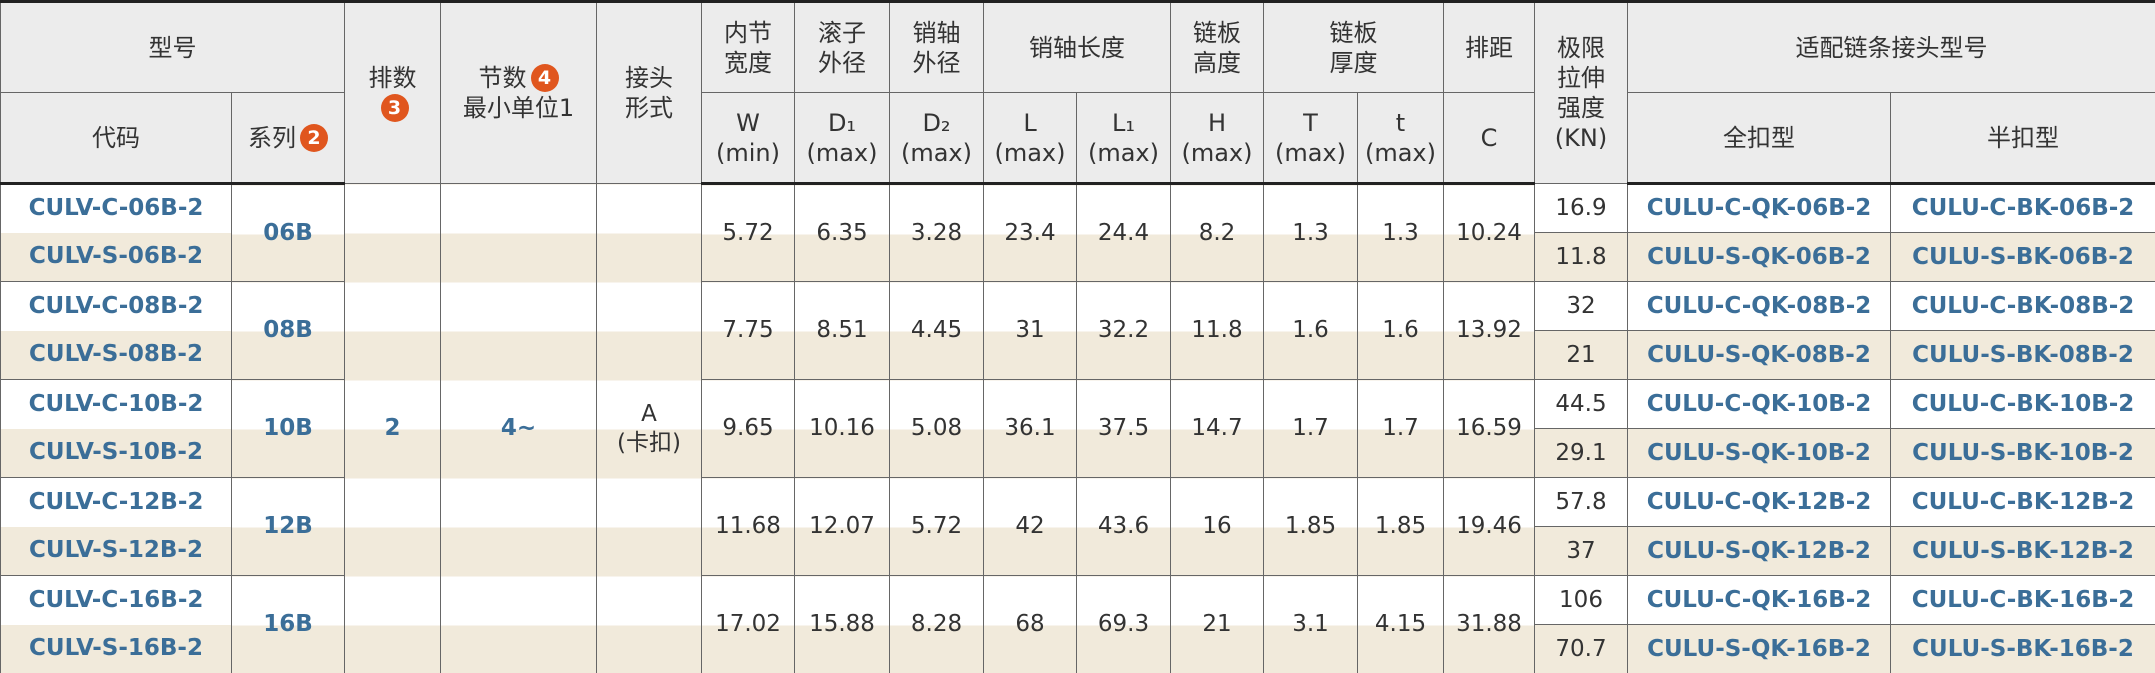 This screenshot has width=2155, height=673. Describe the element at coordinates (1310, 428) in the screenshot. I see `dim-value: 1.7` at that location.